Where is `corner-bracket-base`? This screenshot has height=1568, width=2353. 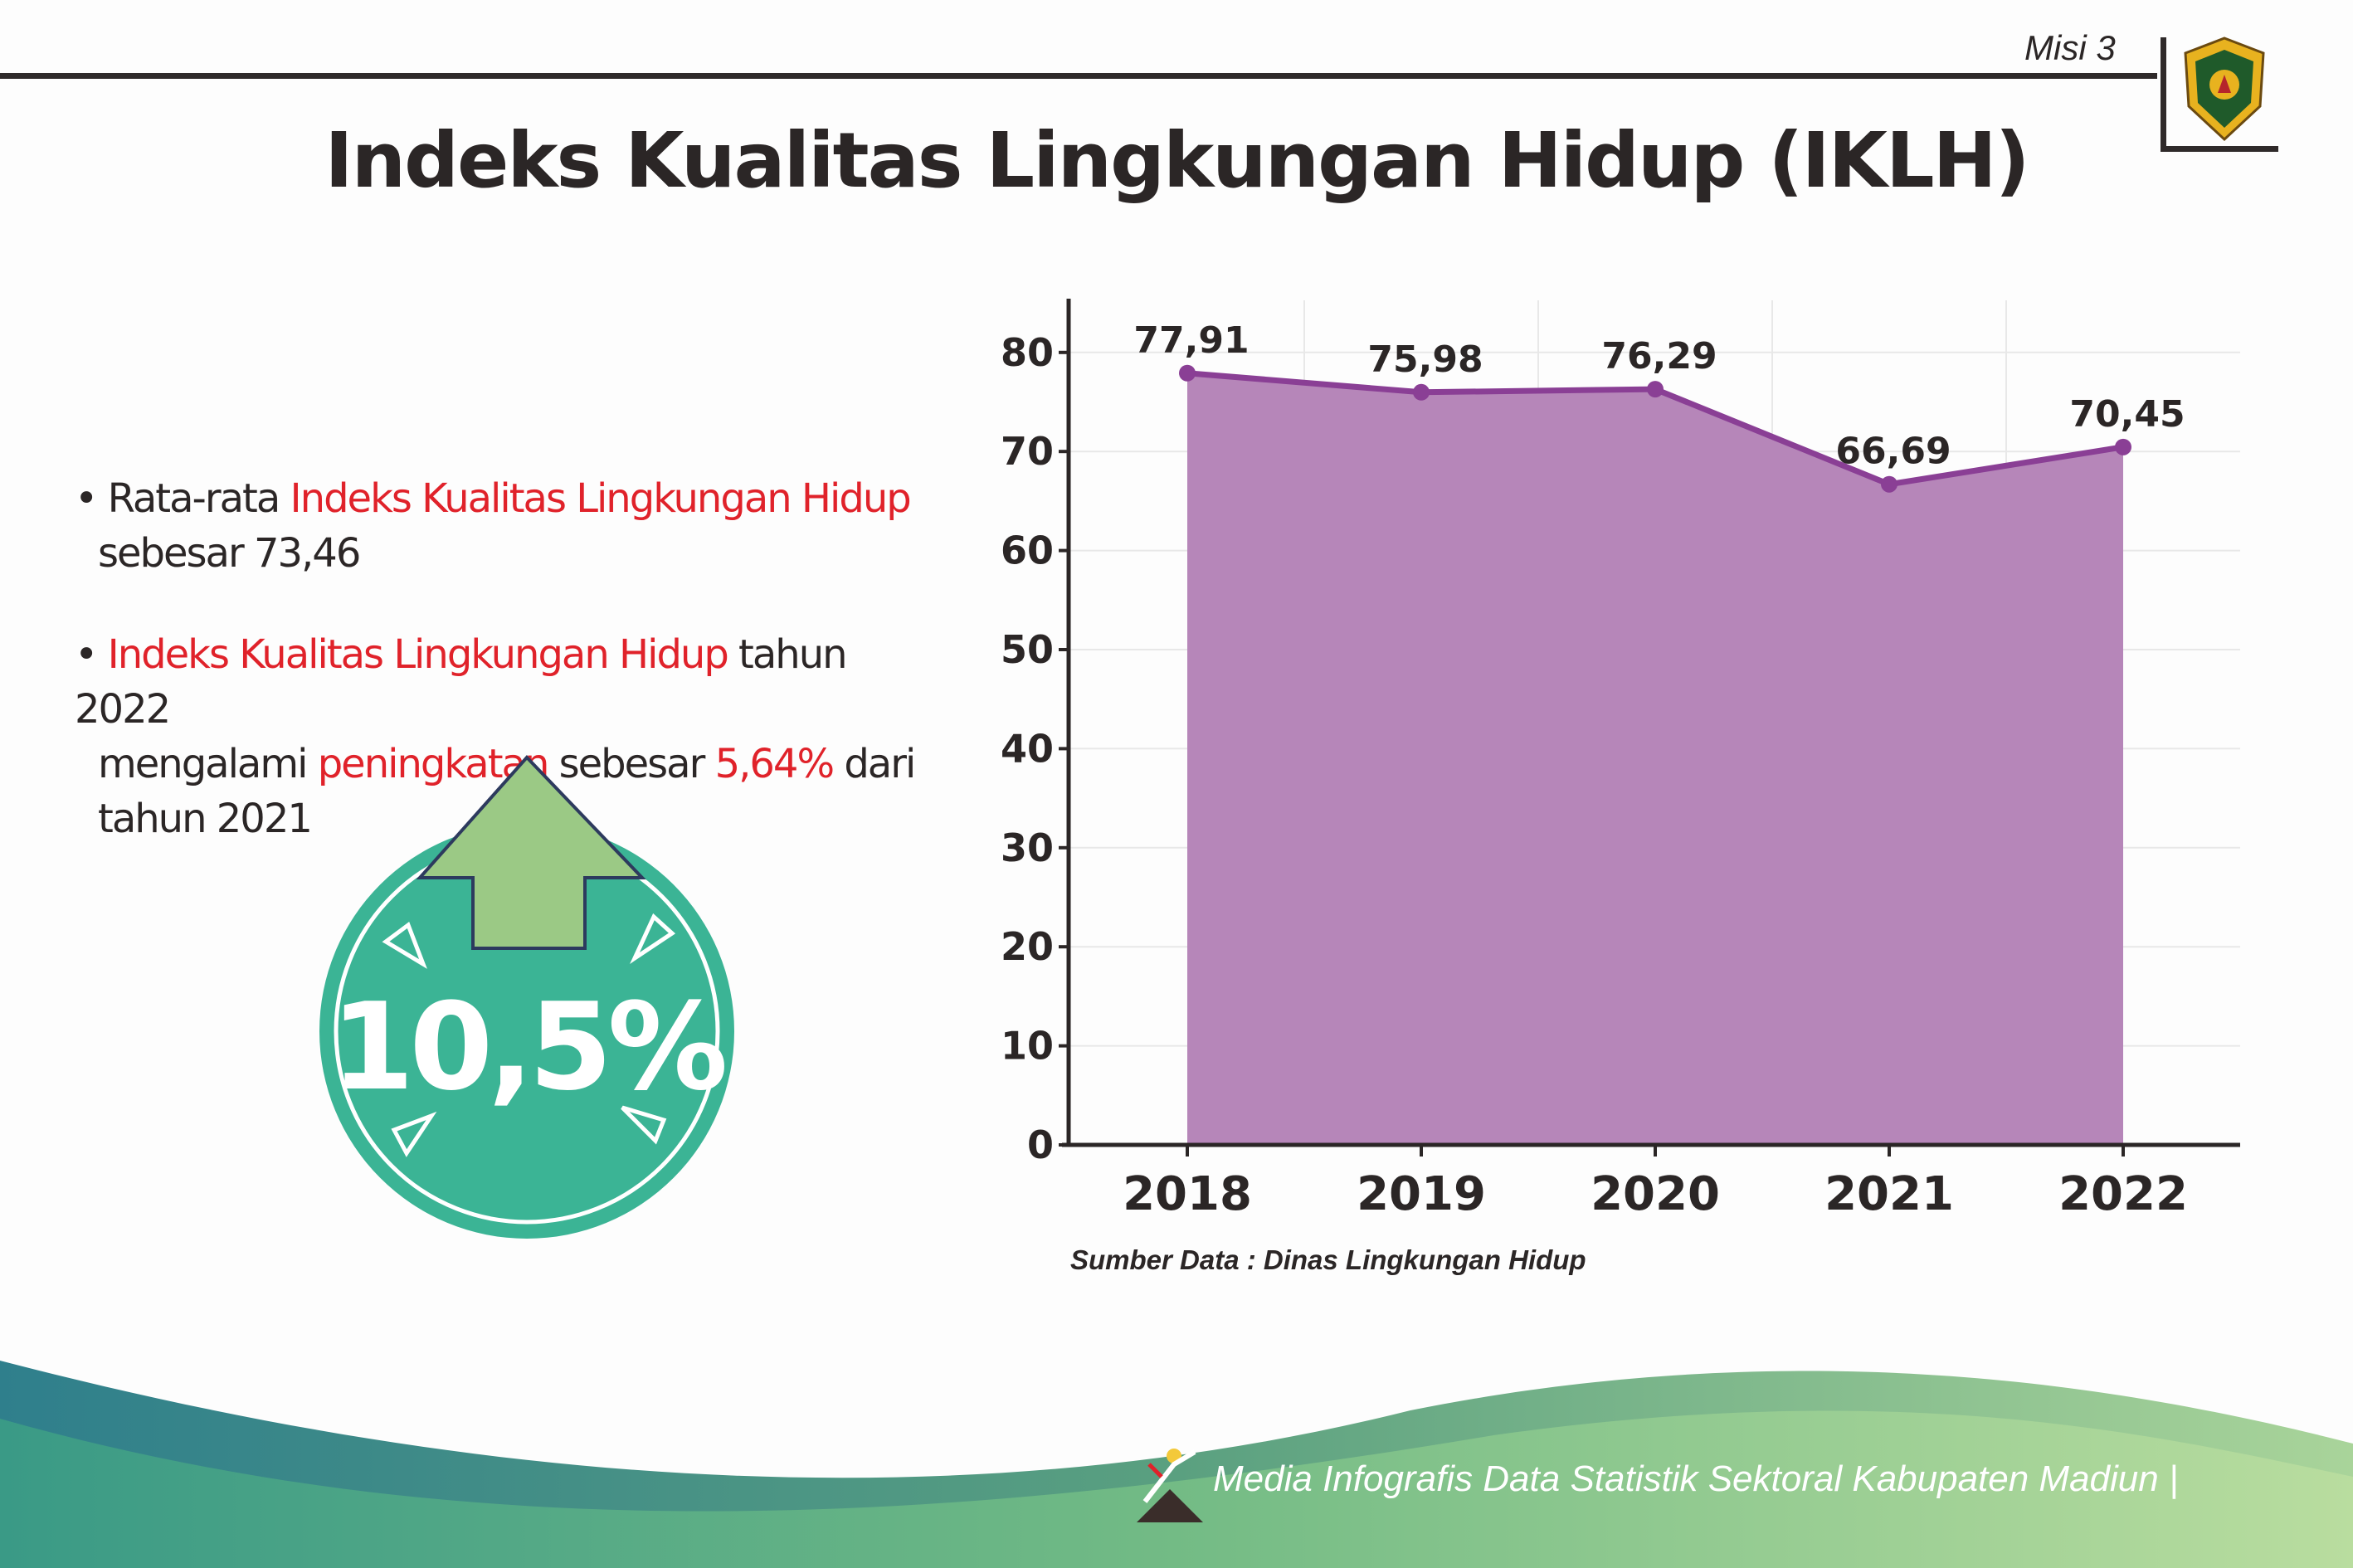
corner-bracket-base is located at coordinates (2219, 149).